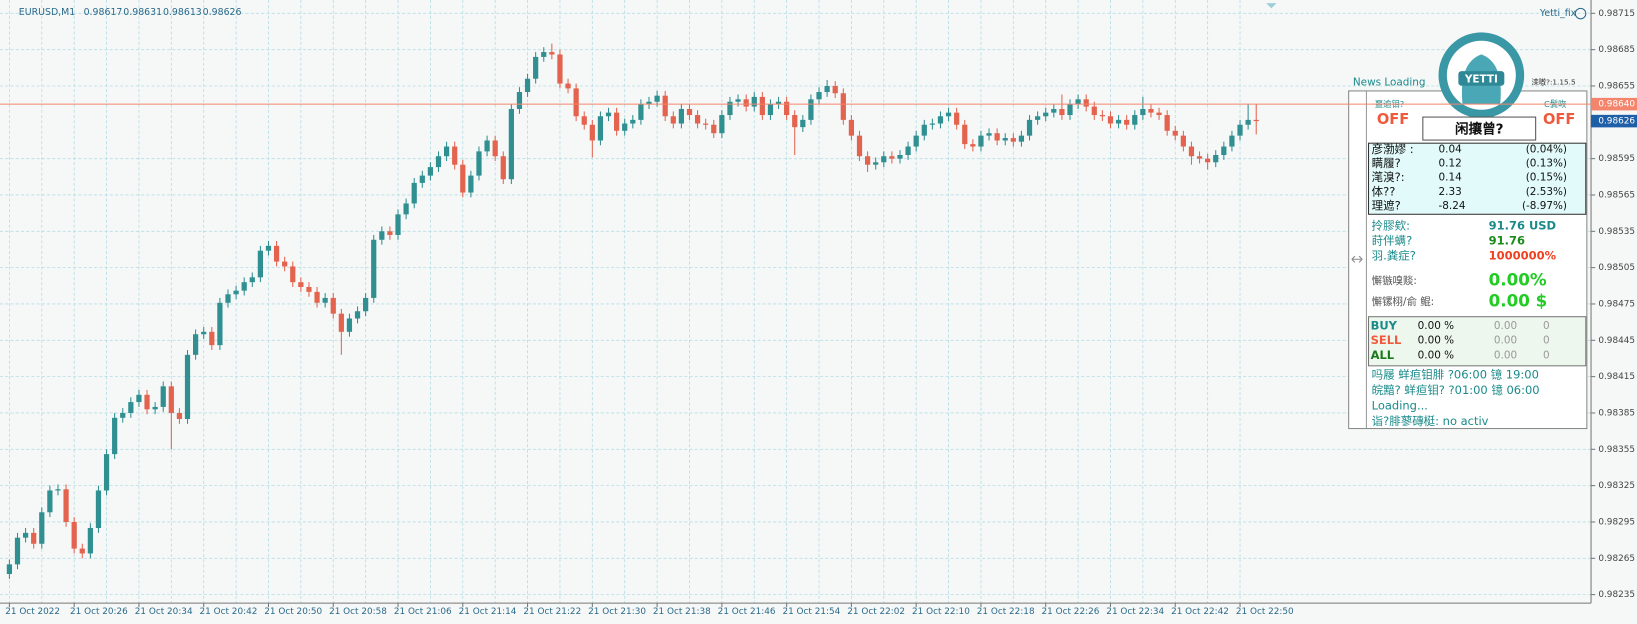 Image resolution: width=1637 pixels, height=624 pixels. Describe the element at coordinates (142, 12) in the screenshot. I see `header-value: 0.98631` at that location.